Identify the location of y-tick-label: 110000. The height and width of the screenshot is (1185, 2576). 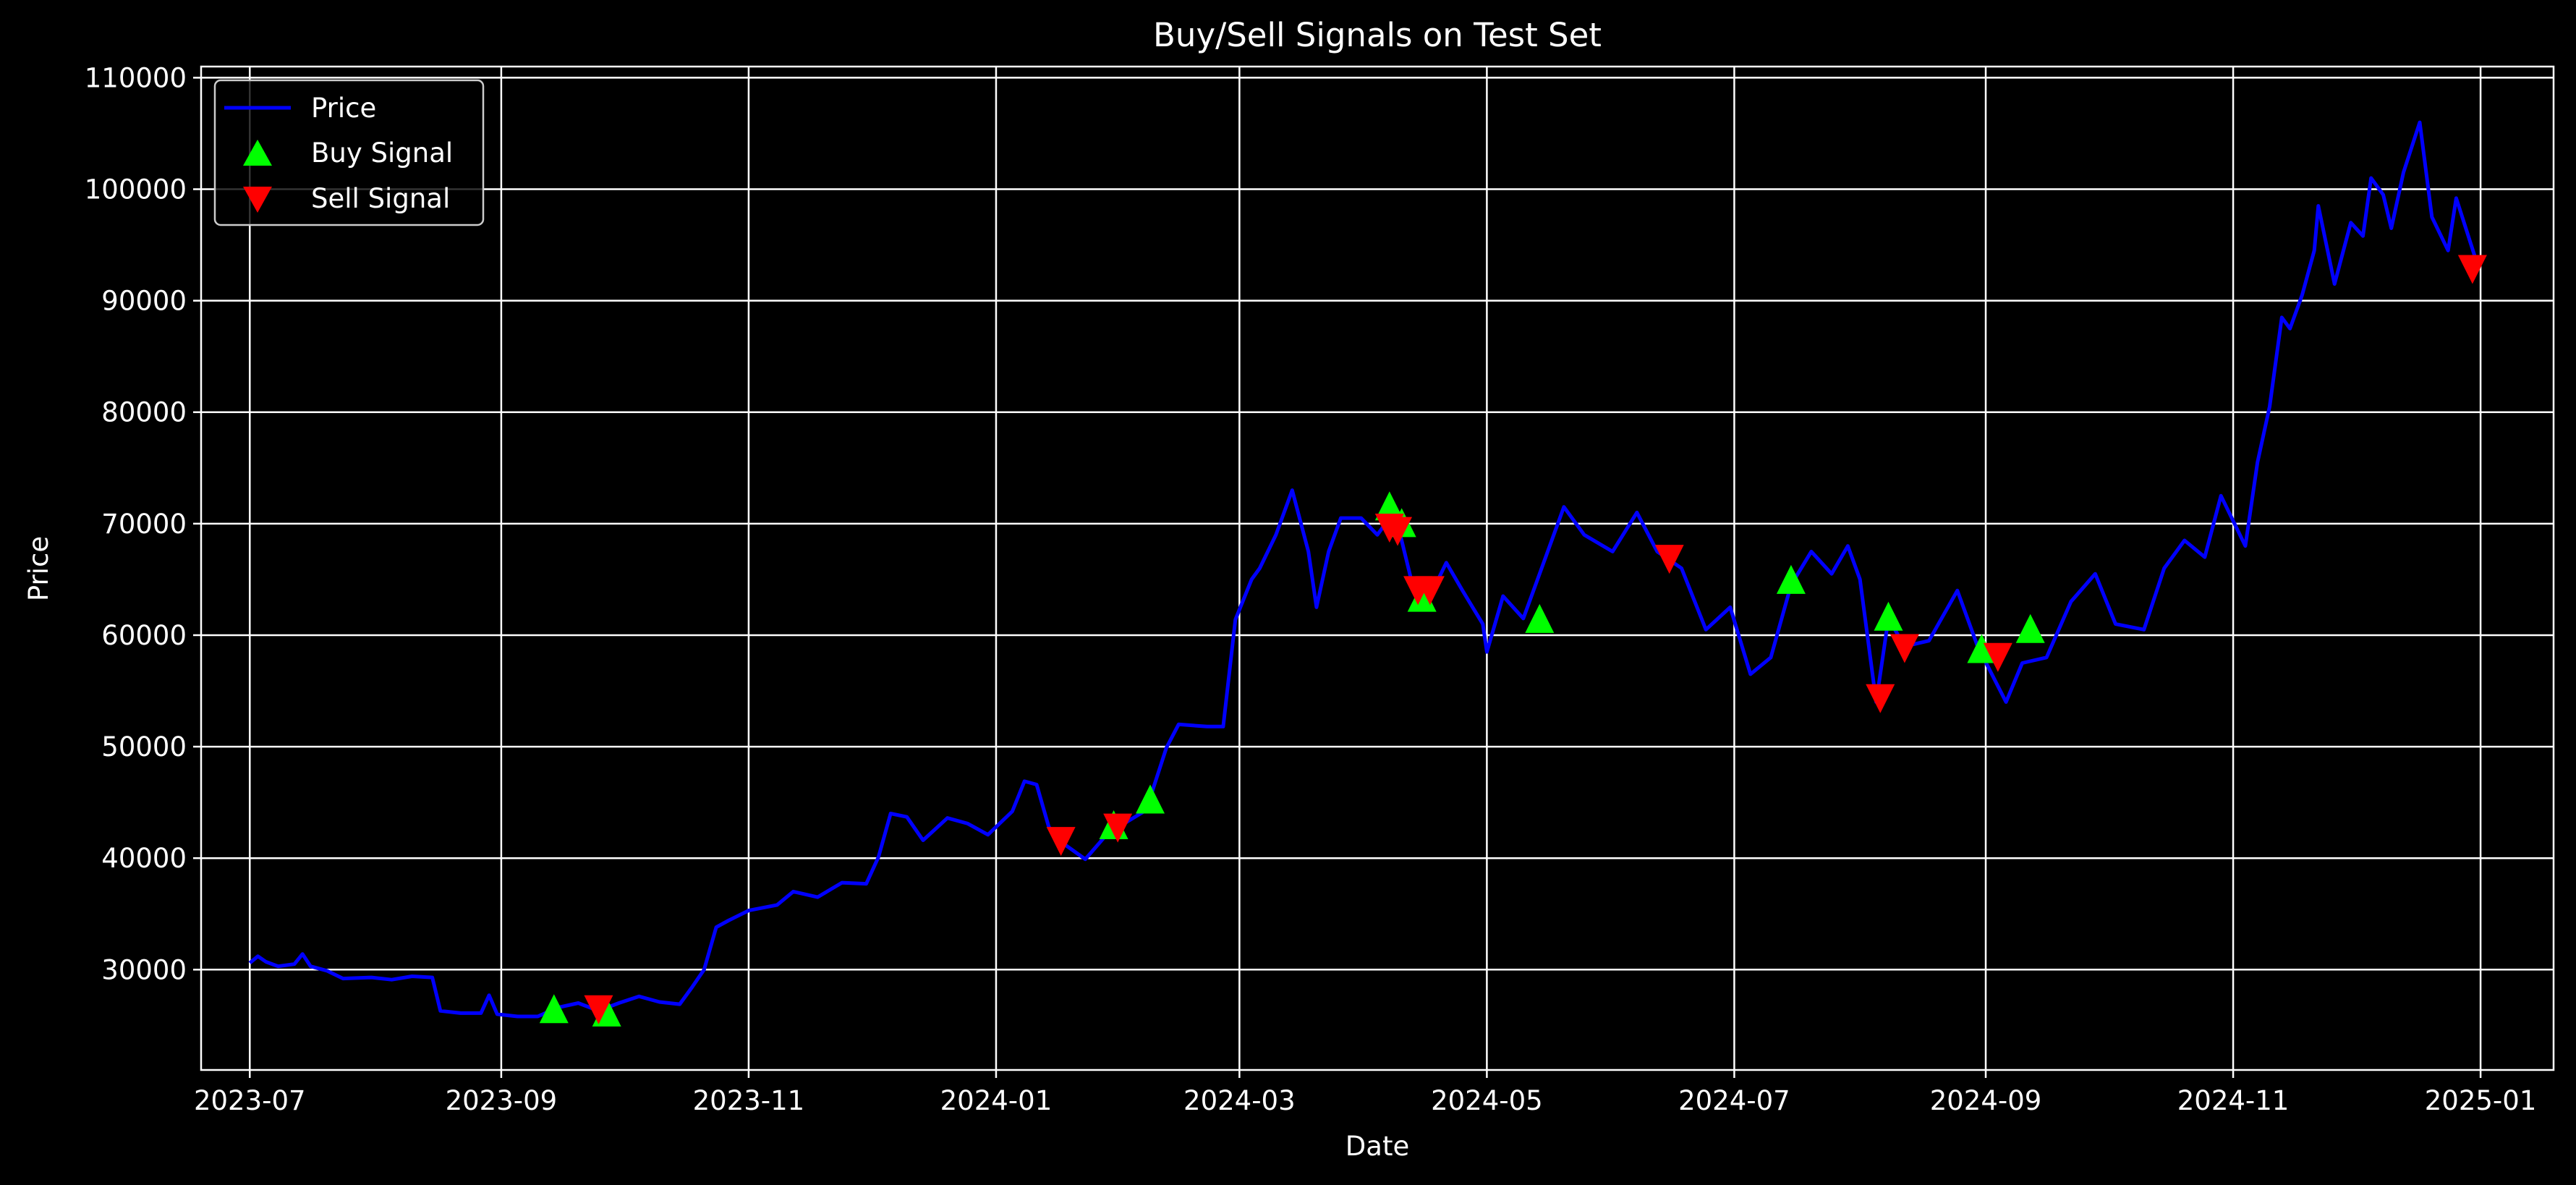
(136, 77).